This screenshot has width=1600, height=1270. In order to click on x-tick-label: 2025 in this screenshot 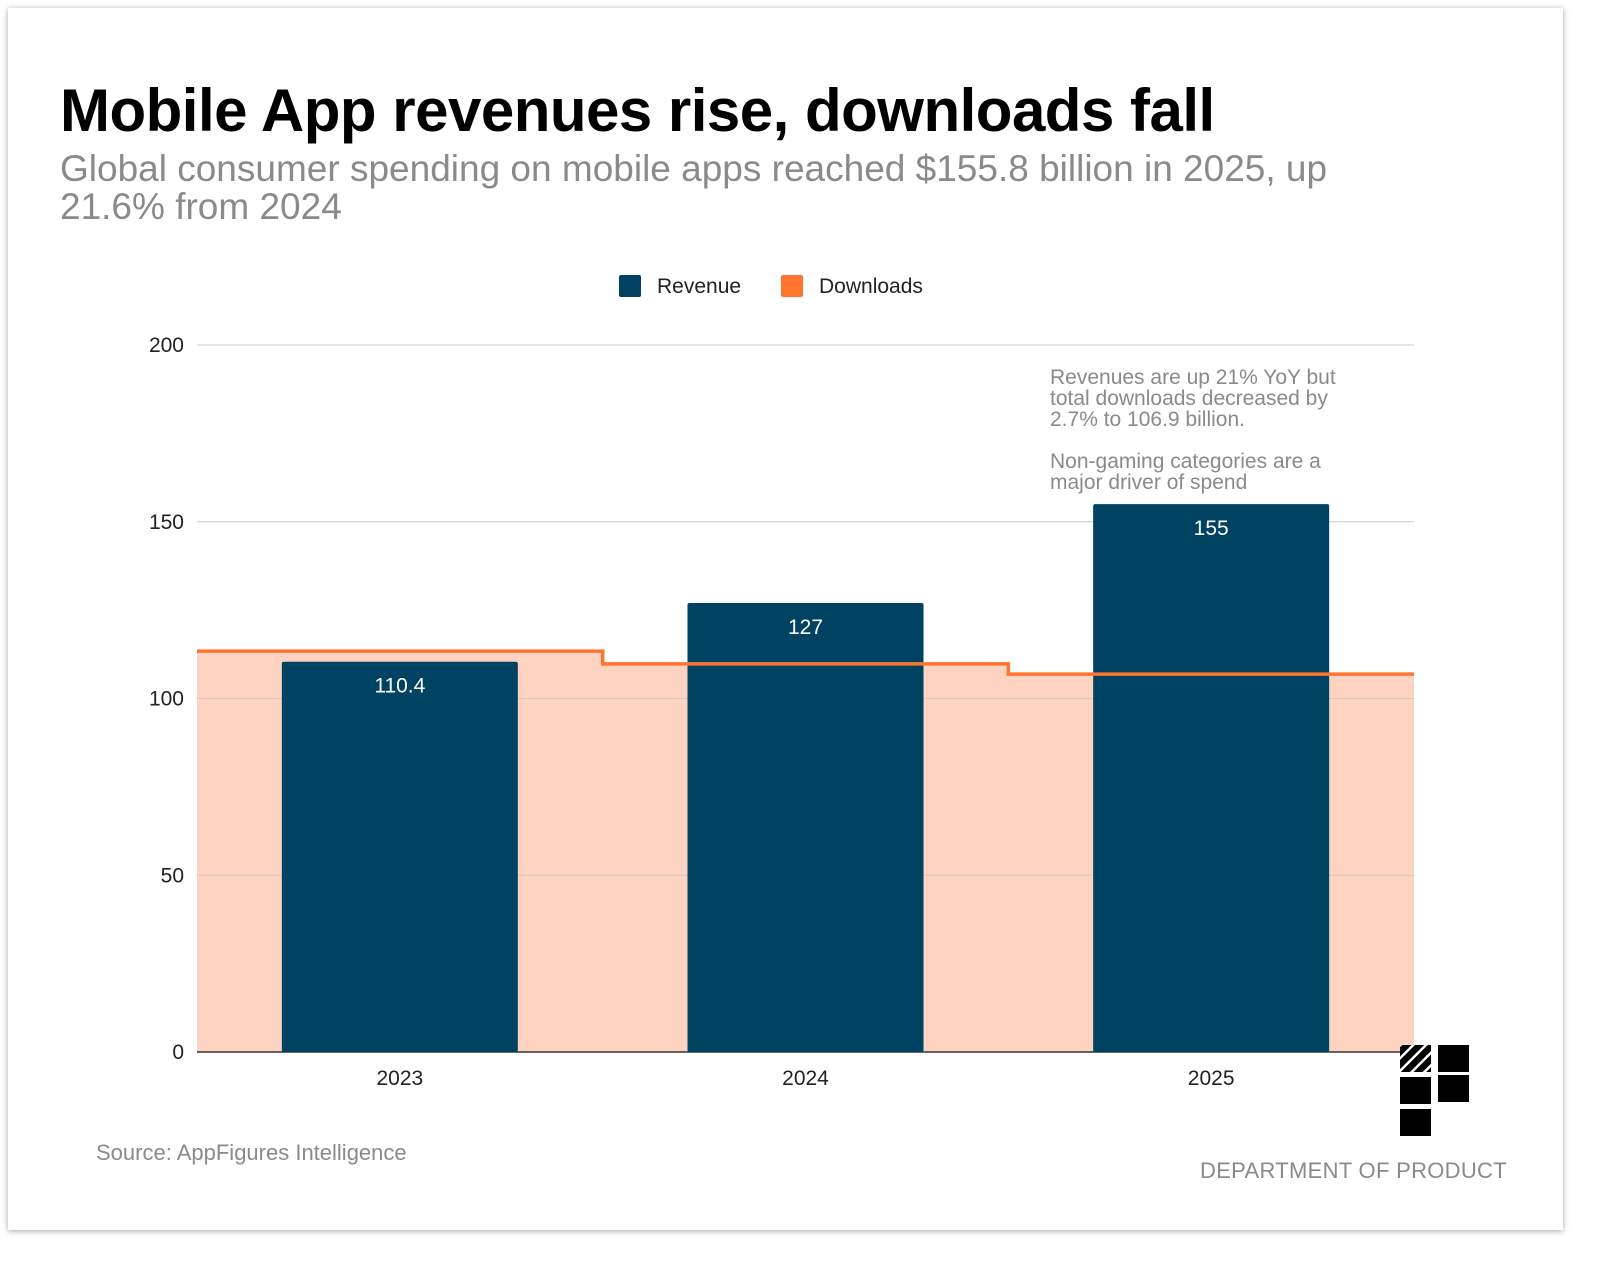, I will do `click(1211, 1078)`.